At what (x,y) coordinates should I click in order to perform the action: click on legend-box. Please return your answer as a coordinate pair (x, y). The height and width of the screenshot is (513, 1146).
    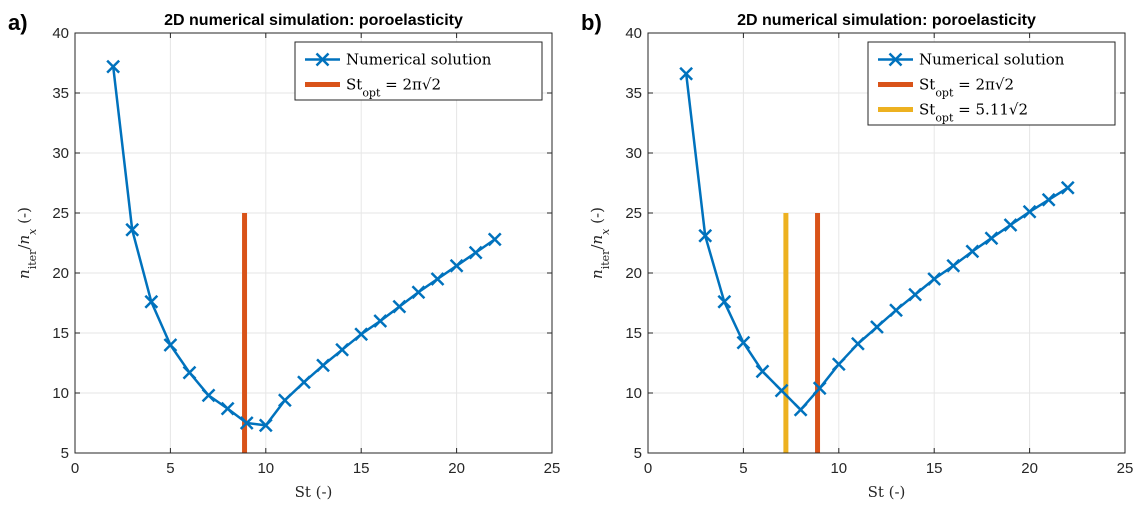
    Looking at the image, I should click on (418, 71).